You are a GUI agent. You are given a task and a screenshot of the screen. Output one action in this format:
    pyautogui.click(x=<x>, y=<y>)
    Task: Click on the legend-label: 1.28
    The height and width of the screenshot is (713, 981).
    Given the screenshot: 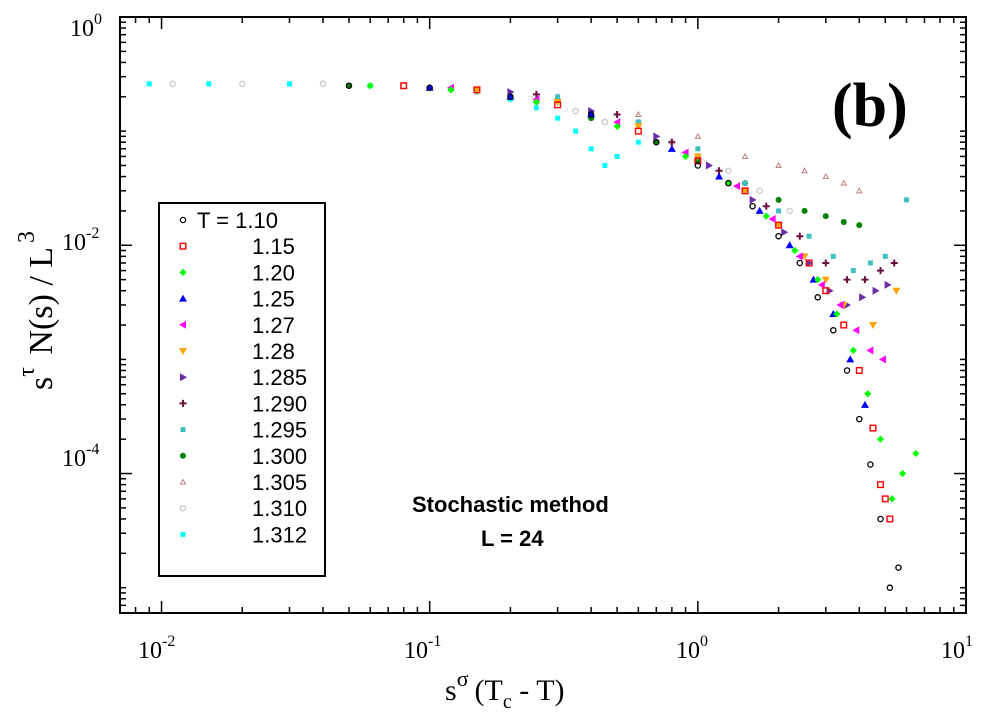 What is the action you would take?
    pyautogui.click(x=273, y=351)
    